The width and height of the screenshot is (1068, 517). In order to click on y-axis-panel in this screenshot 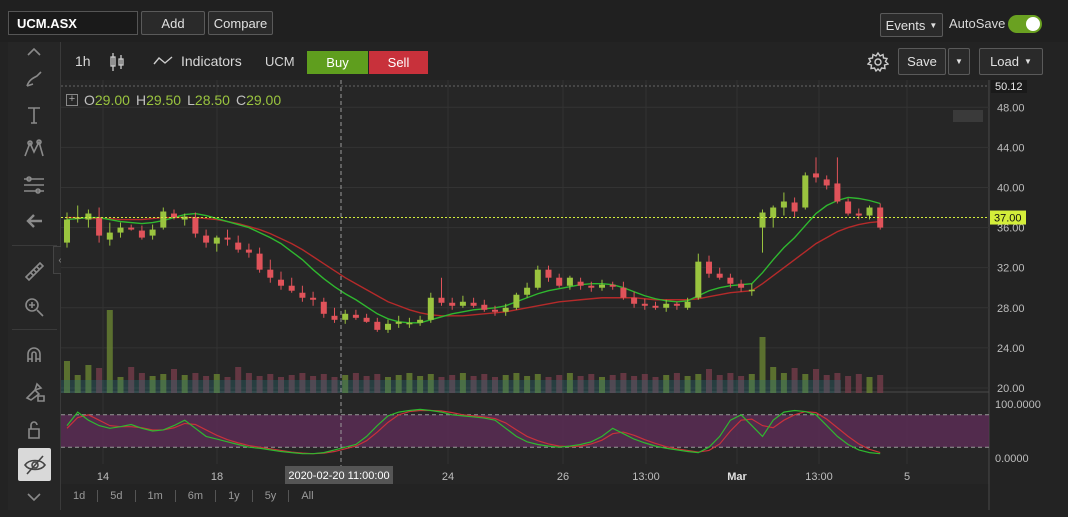, I will do `click(1020, 295)`.